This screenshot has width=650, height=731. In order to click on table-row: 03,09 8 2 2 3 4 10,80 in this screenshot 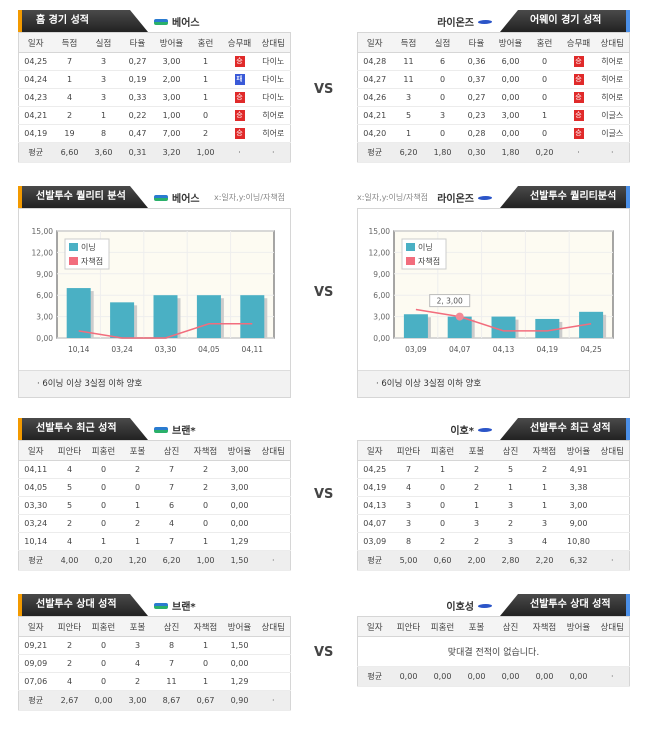, I will do `click(493, 541)`.